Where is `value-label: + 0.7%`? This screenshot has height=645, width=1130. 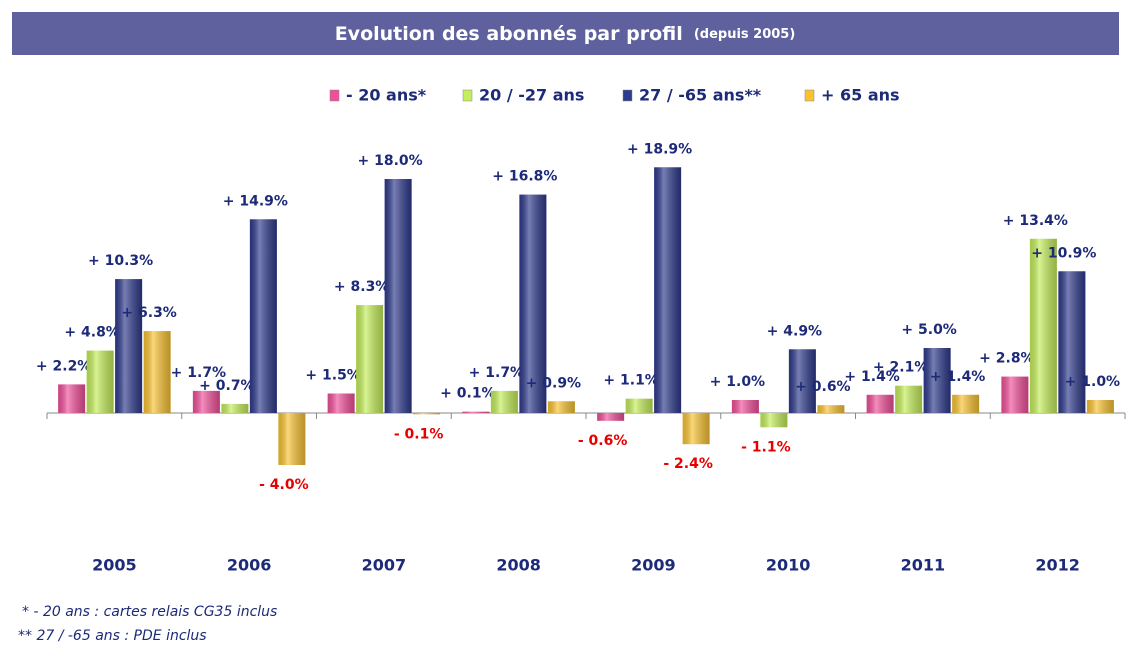 value-label: + 0.7% is located at coordinates (226, 386).